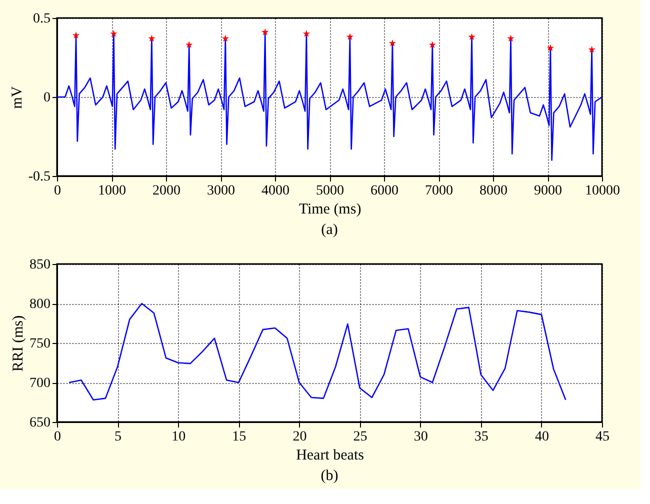 The width and height of the screenshot is (650, 504). I want to click on x-tick-label: 8000, so click(494, 191).